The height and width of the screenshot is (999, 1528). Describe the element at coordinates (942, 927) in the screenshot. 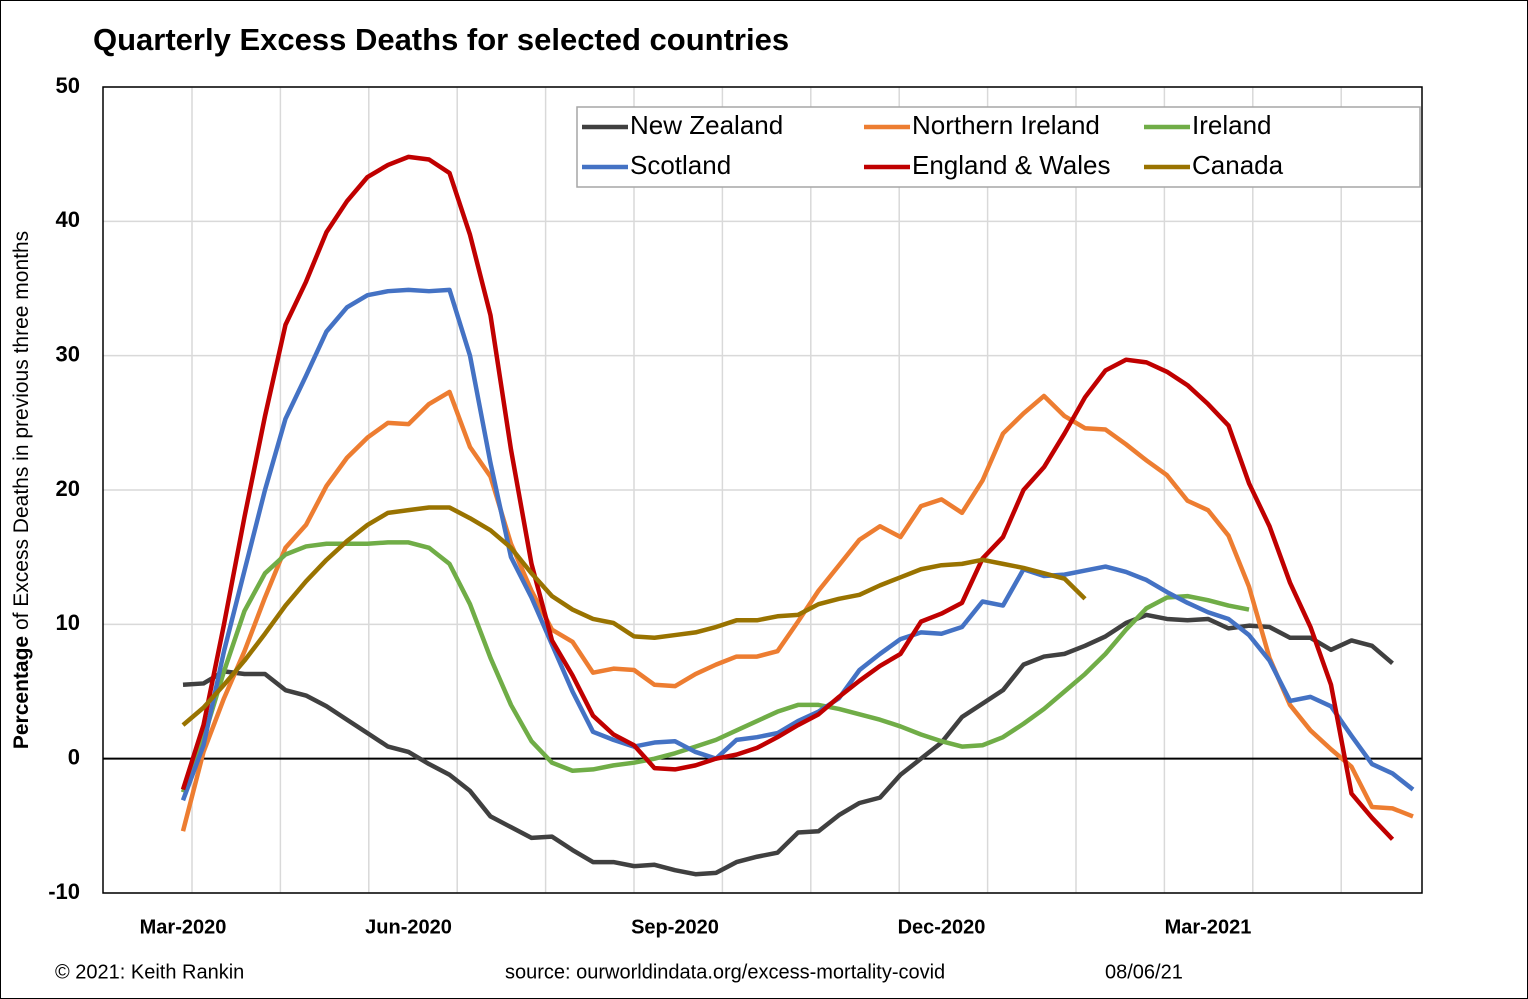

I see `x-tick-label: Dec-2020` at that location.